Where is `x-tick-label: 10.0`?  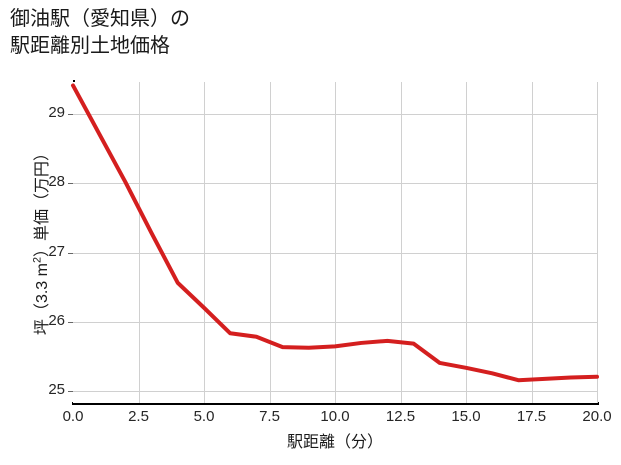 x-tick-label: 10.0 is located at coordinates (335, 416).